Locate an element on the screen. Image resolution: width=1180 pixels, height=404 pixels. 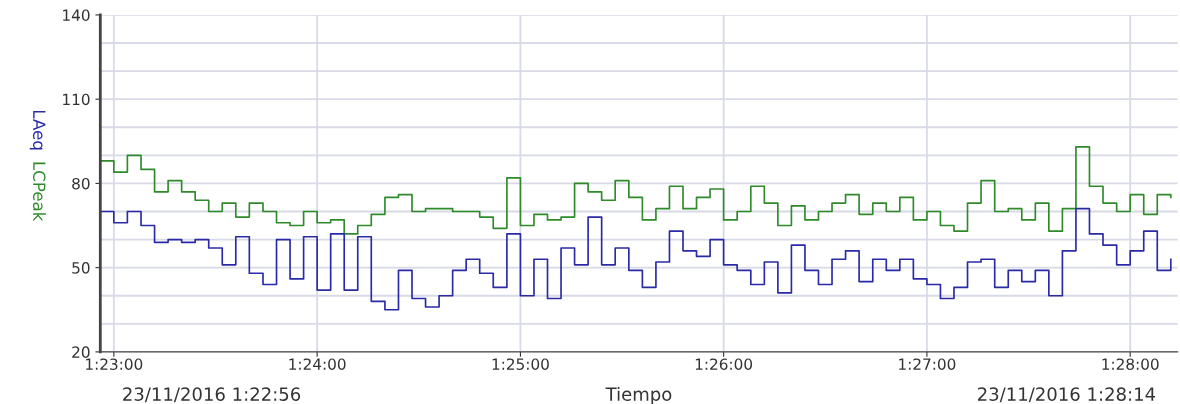
y-tick-label: 80 is located at coordinates (81, 183).